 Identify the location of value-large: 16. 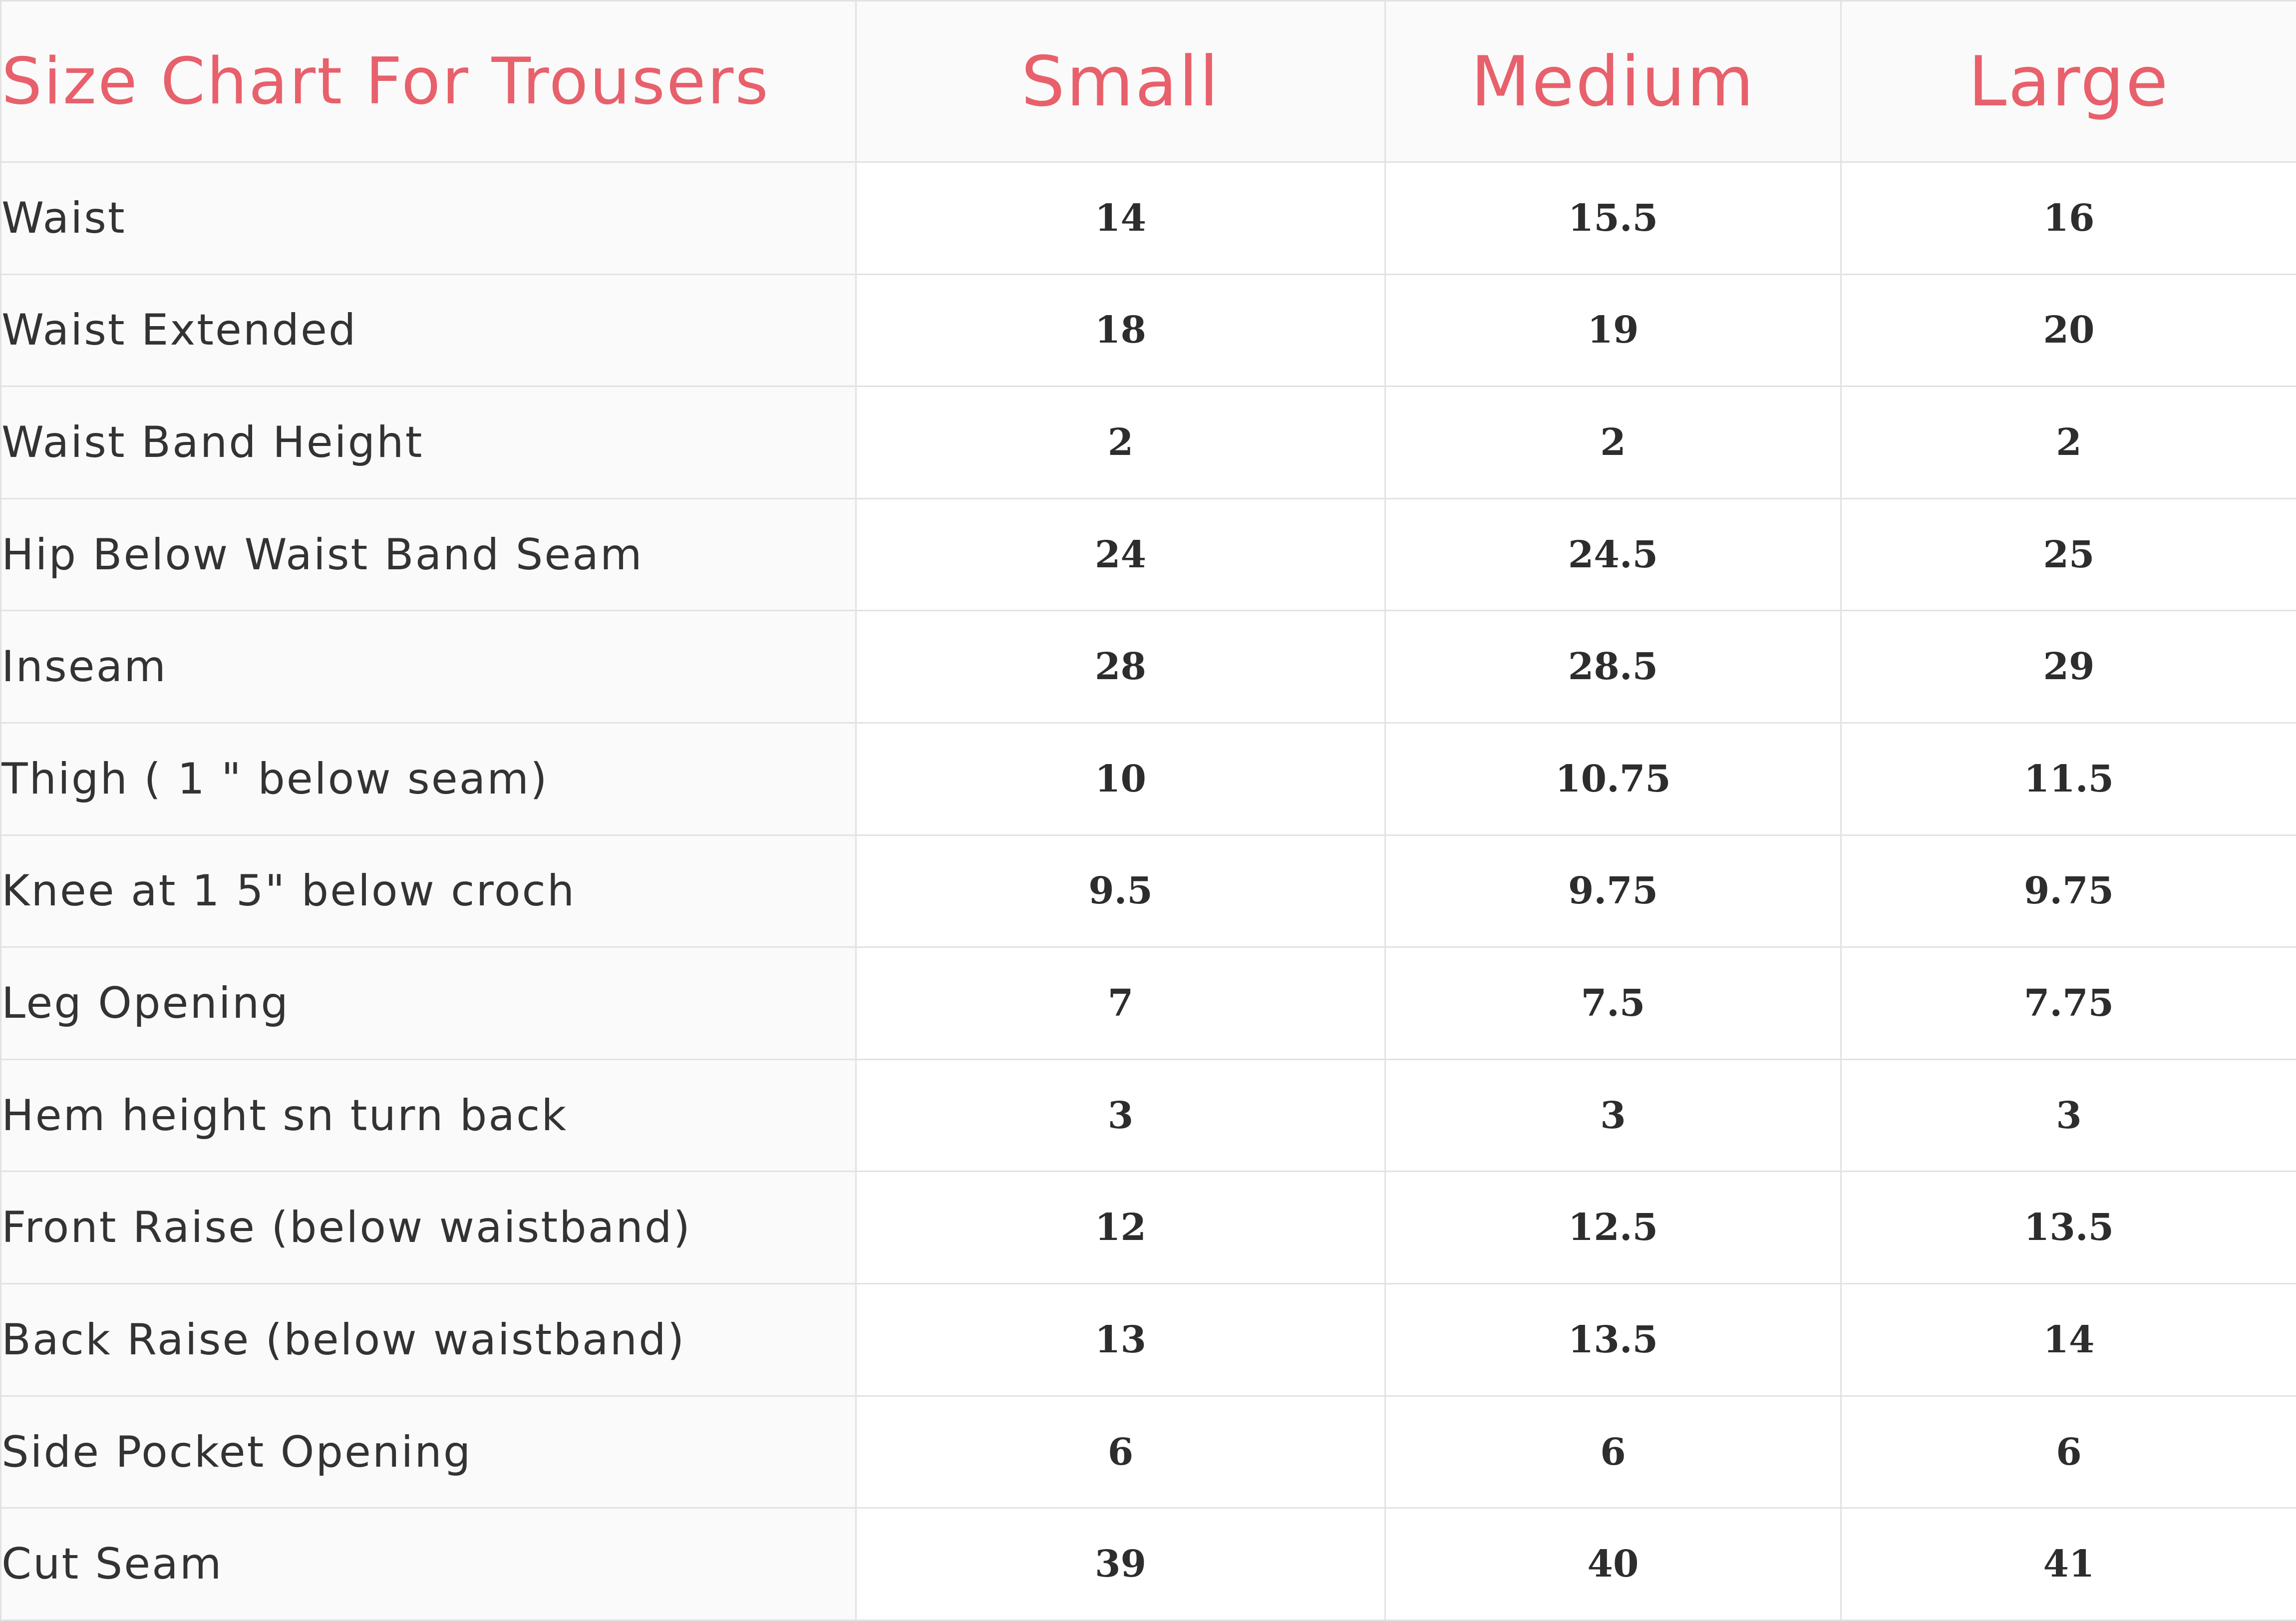
(2068, 218).